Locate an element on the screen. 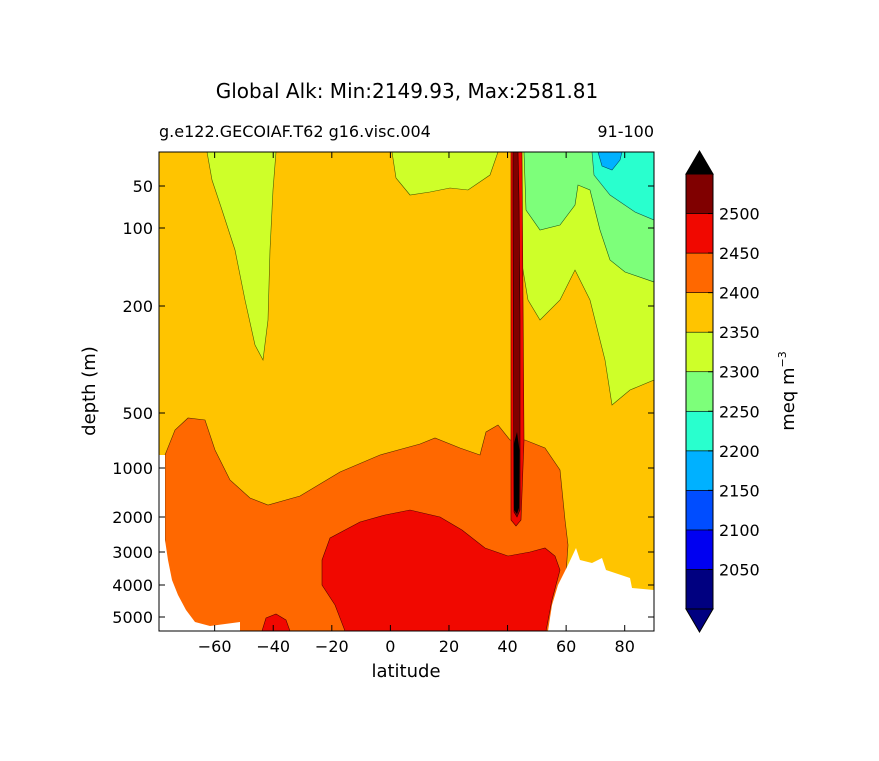  colorbar-tick-label: 2200 is located at coordinates (739, 451).